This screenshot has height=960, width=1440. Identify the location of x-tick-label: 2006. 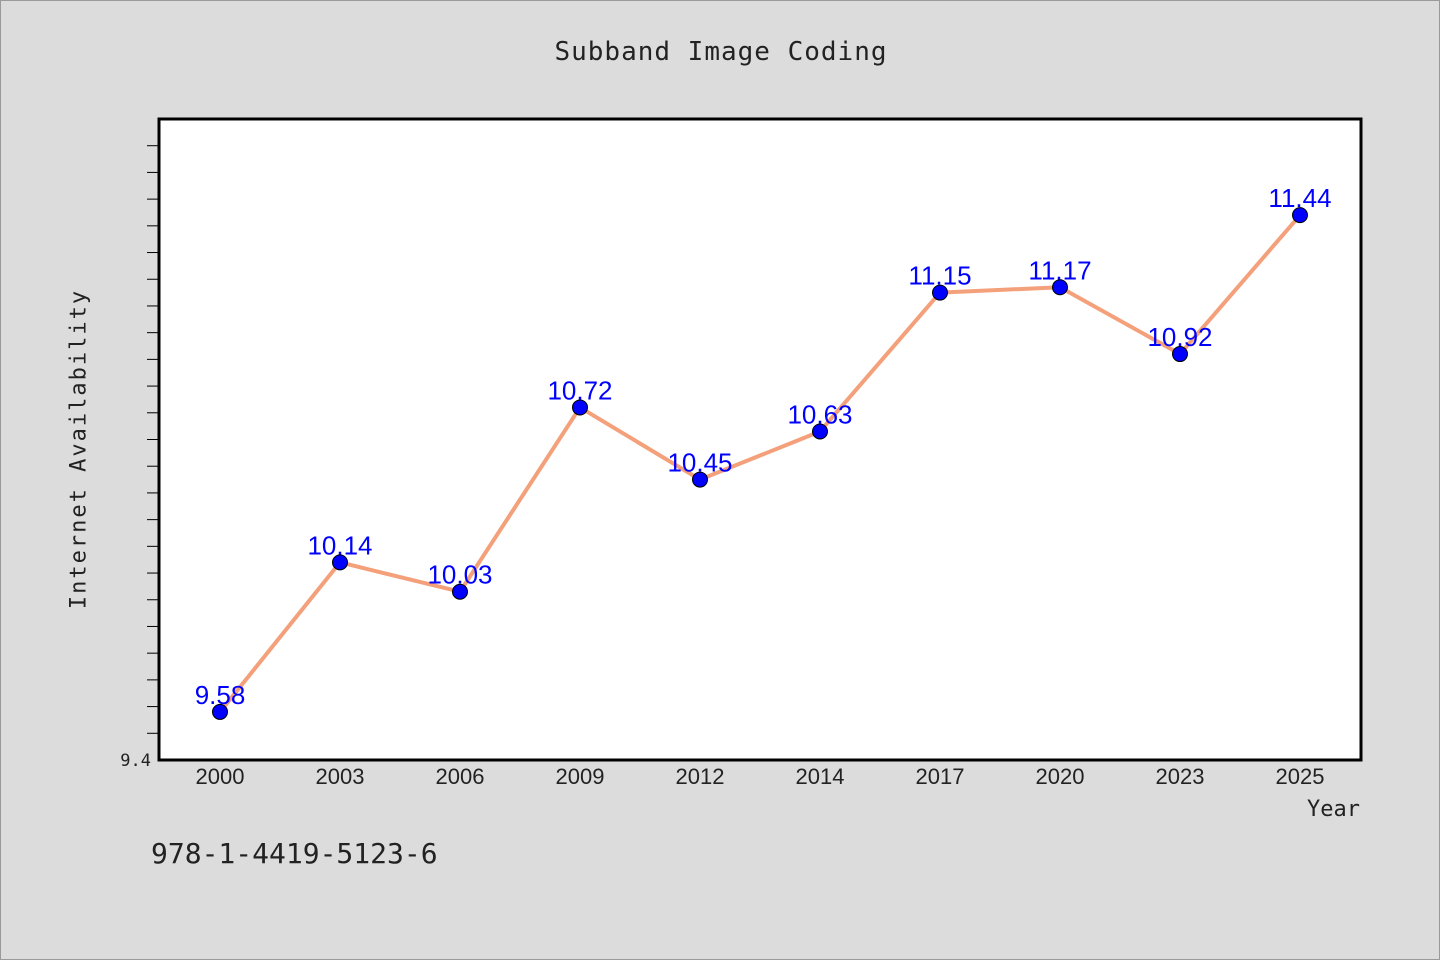
(460, 776).